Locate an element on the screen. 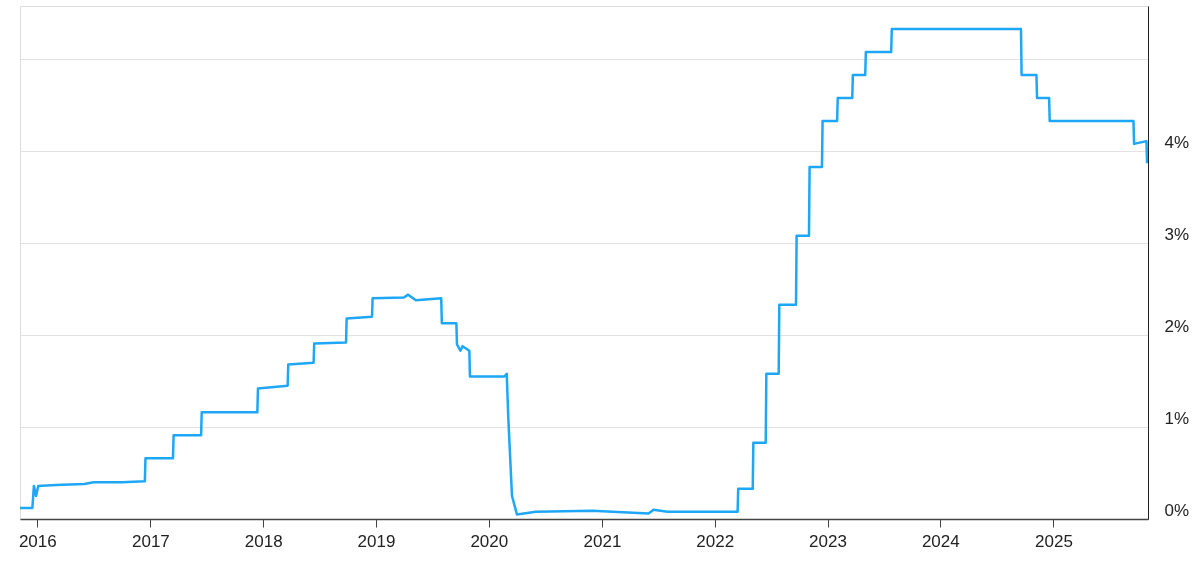 This screenshot has height=569, width=1200. x-tick-label: 2020 is located at coordinates (489, 541).